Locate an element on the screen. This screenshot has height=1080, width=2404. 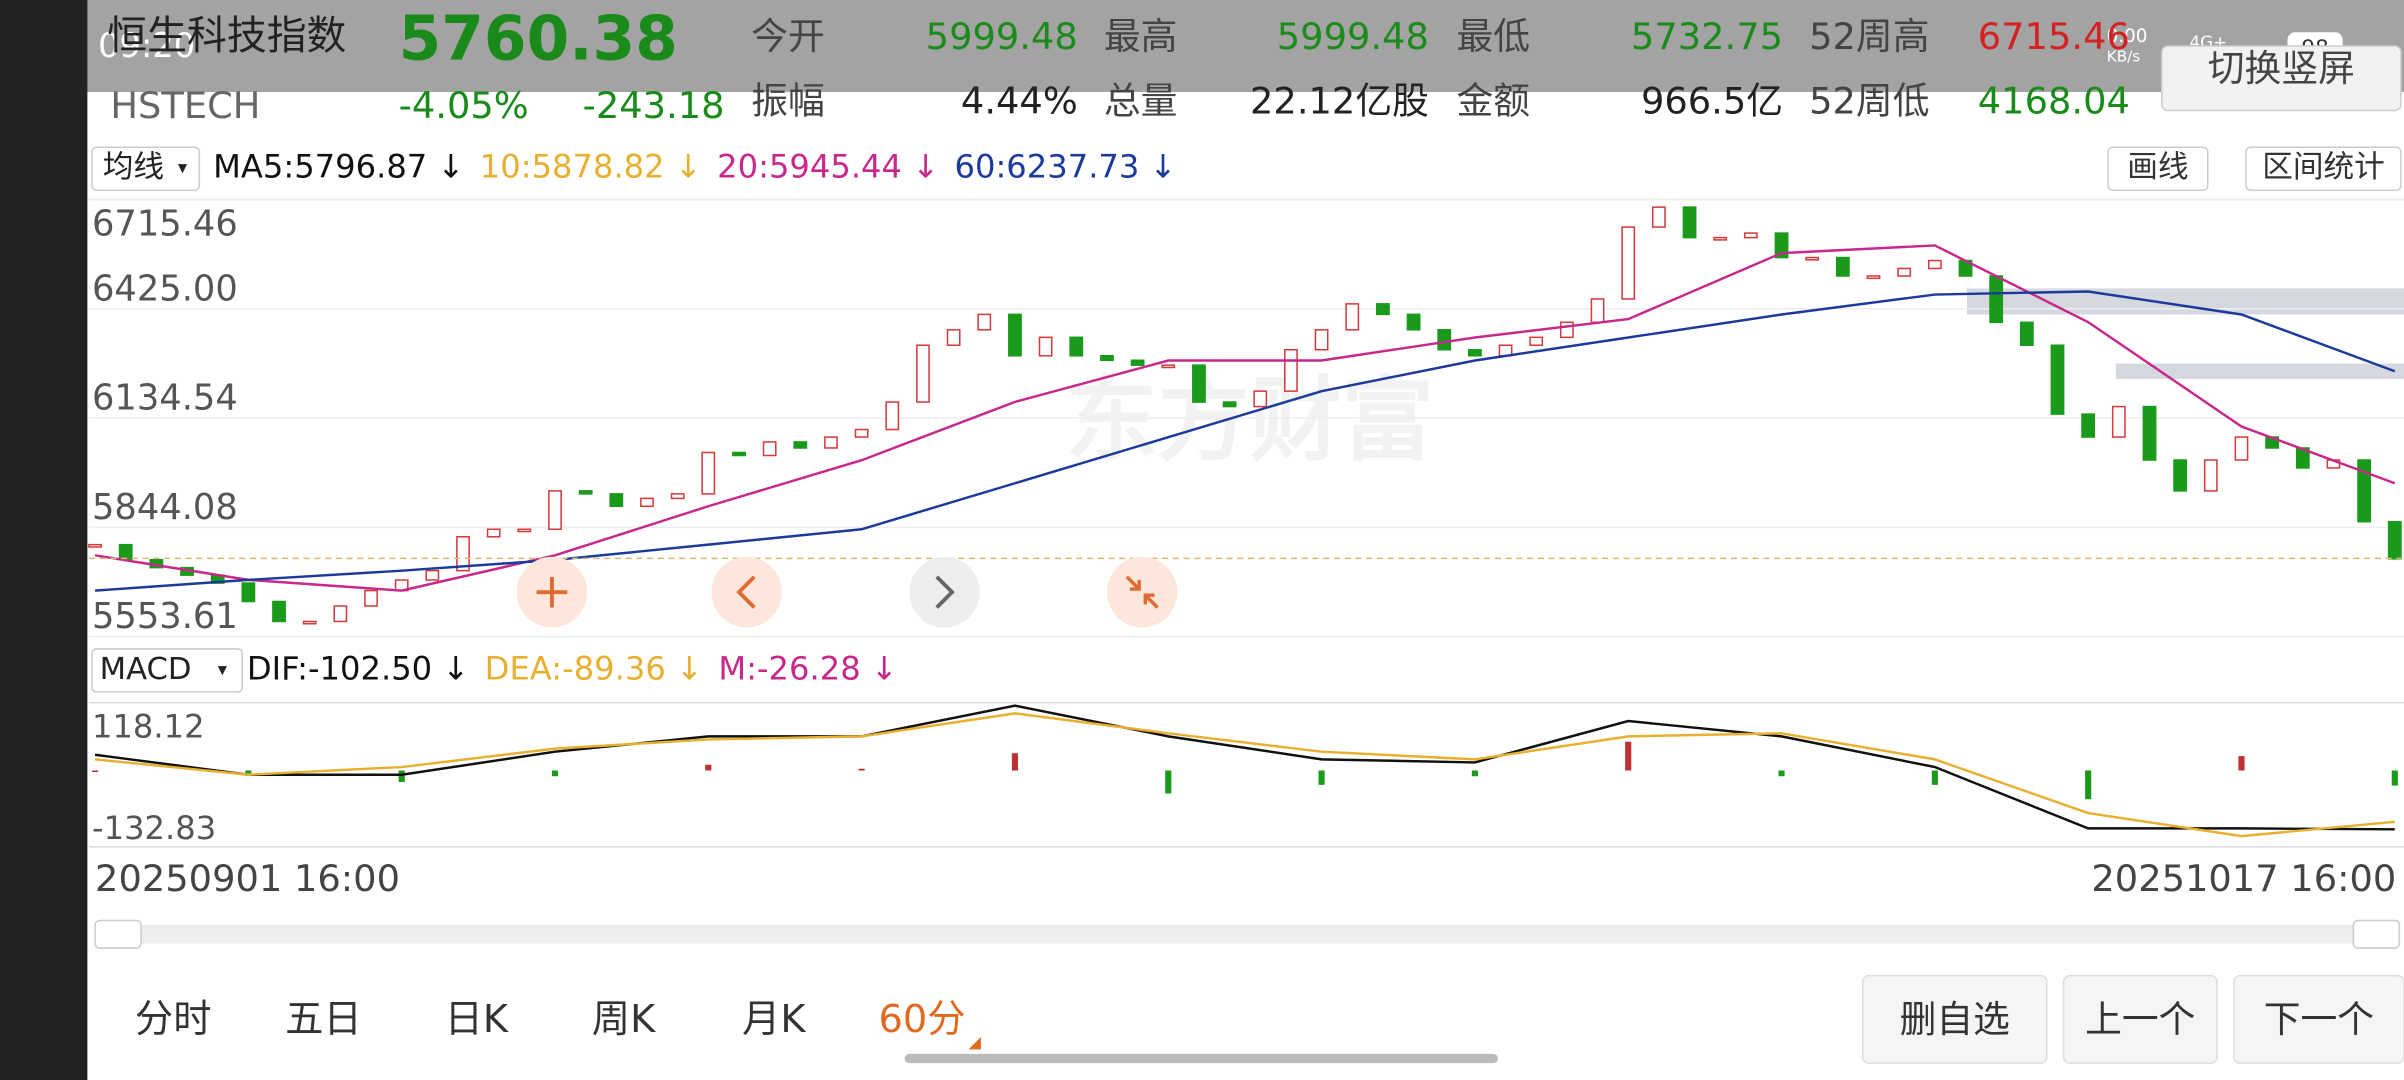
ma-selector-label: 均线 is located at coordinates (133, 167).